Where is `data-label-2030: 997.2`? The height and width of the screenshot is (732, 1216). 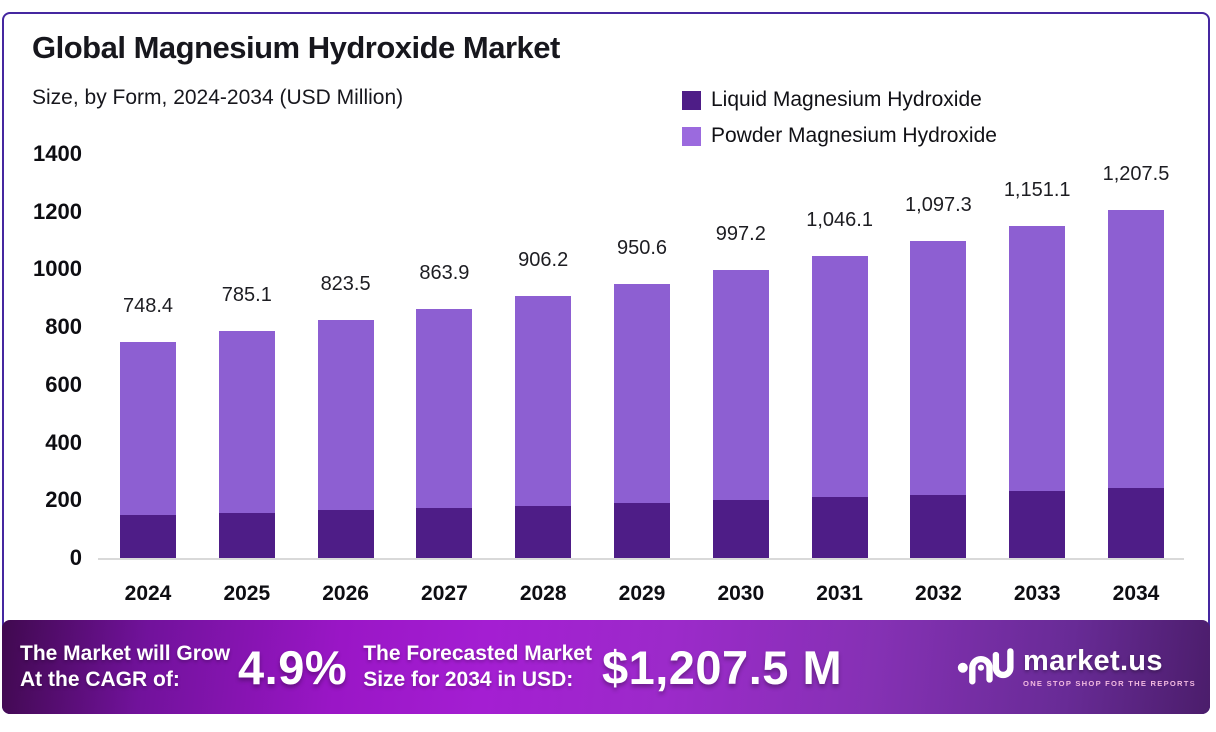
data-label-2030: 997.2 is located at coordinates (740, 234).